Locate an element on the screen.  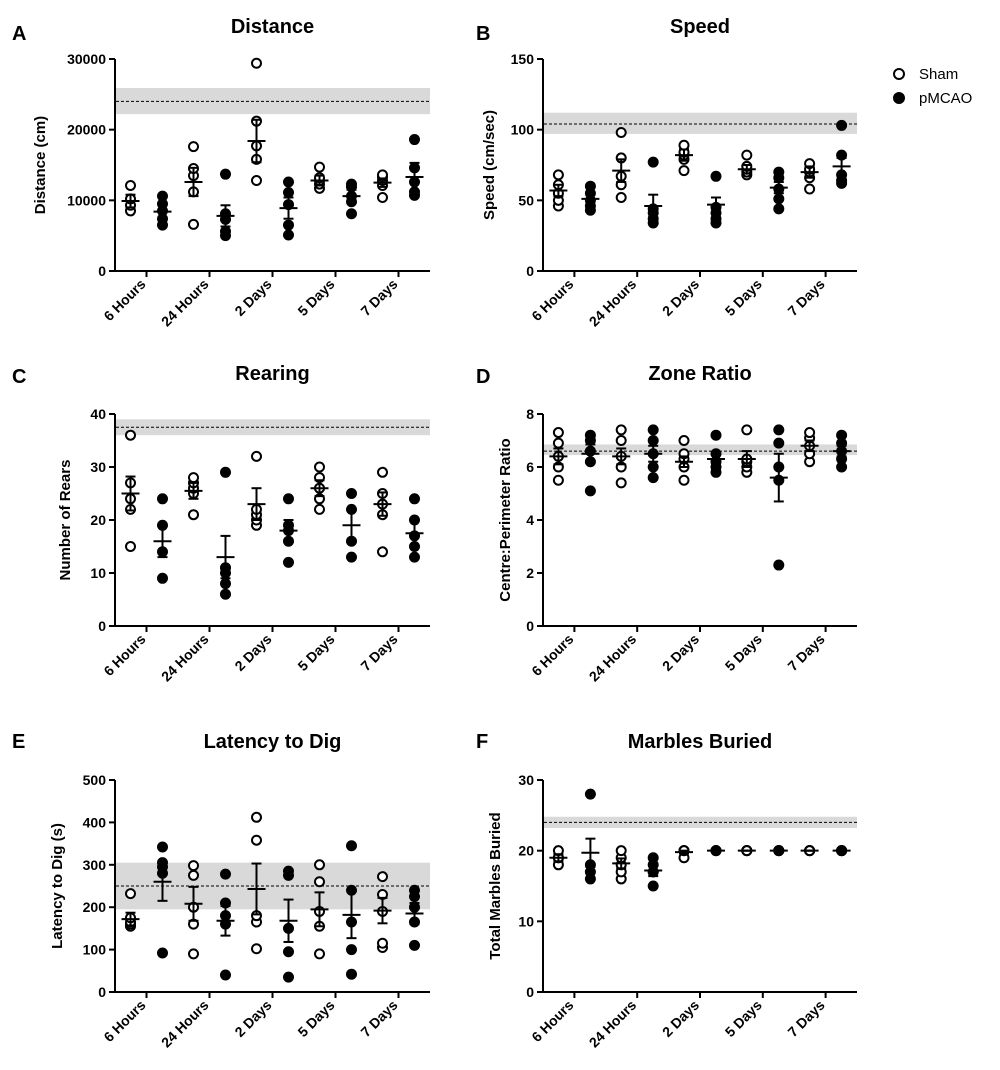
y-tick-label: 40 is located at coordinates (98, 414).